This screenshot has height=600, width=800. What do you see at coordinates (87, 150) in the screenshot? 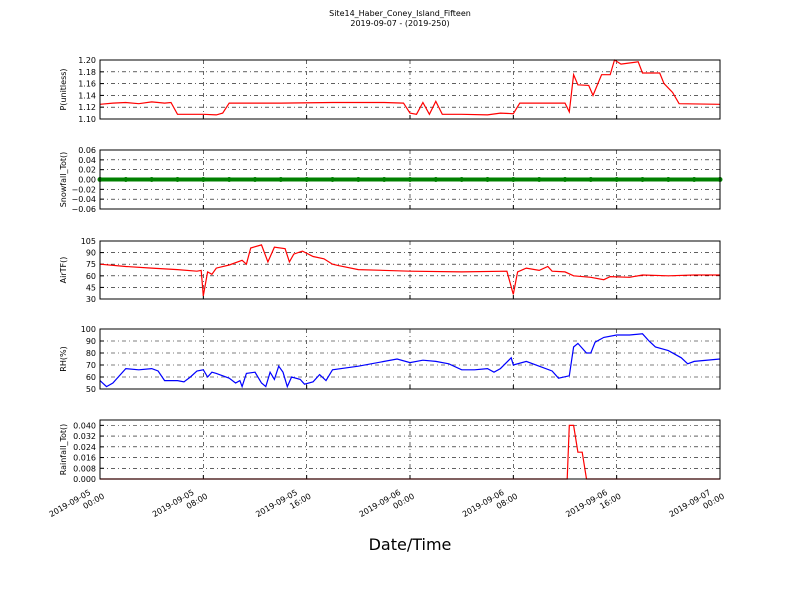
I see `y-tick-label: 0.06` at bounding box center [87, 150].